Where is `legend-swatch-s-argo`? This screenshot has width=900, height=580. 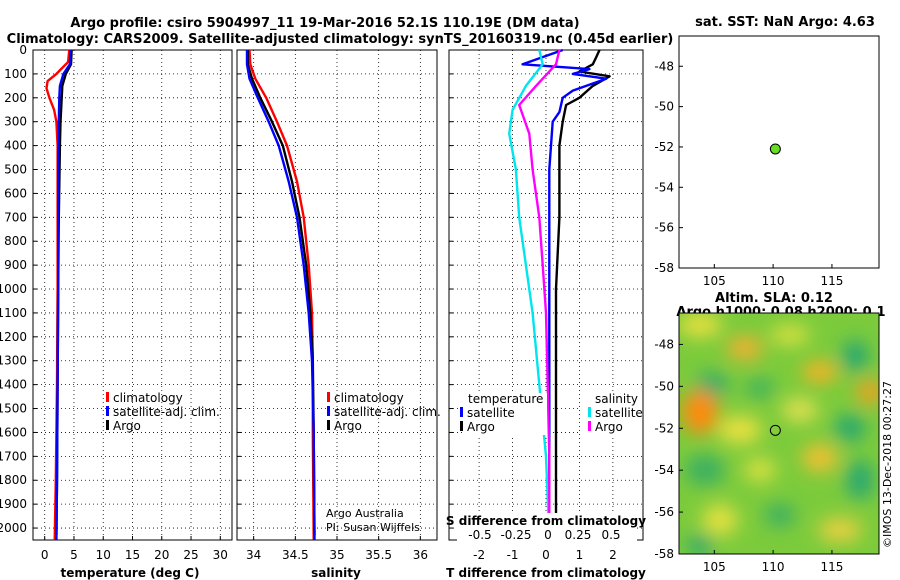
legend-swatch-s-argo is located at coordinates (589, 426).